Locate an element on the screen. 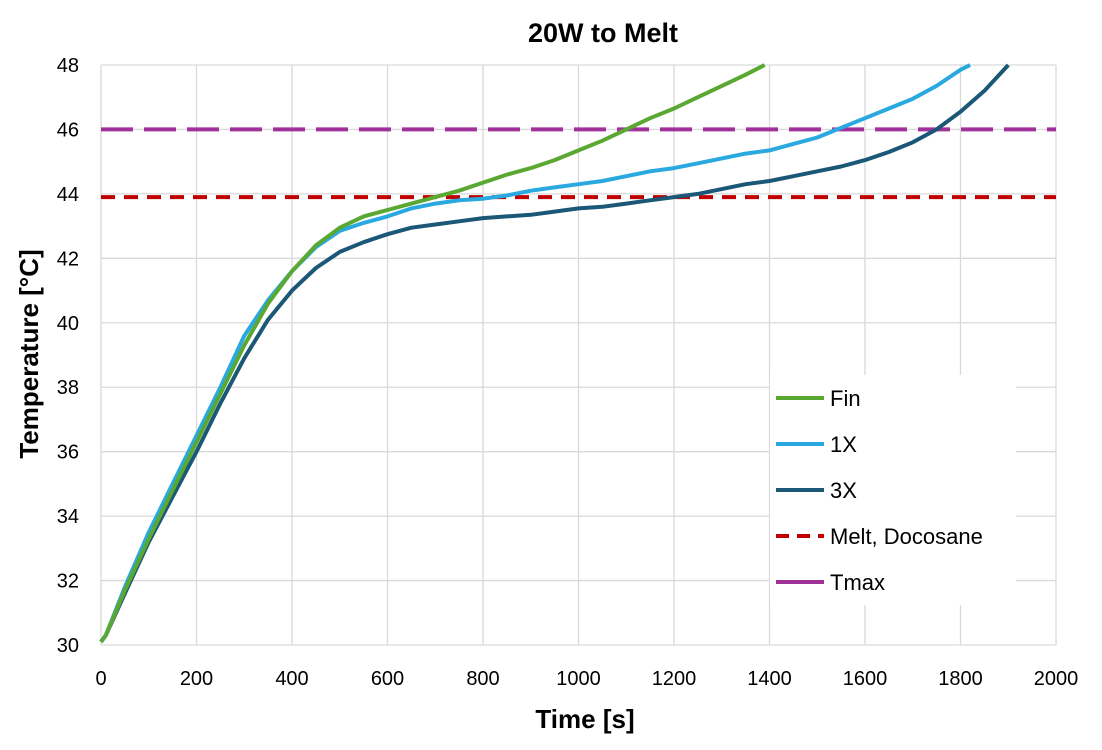  x-axis-ticks: 0 200 400 600 800 1000 1200 1400 1600 1800 2000 is located at coordinates (586, 679).